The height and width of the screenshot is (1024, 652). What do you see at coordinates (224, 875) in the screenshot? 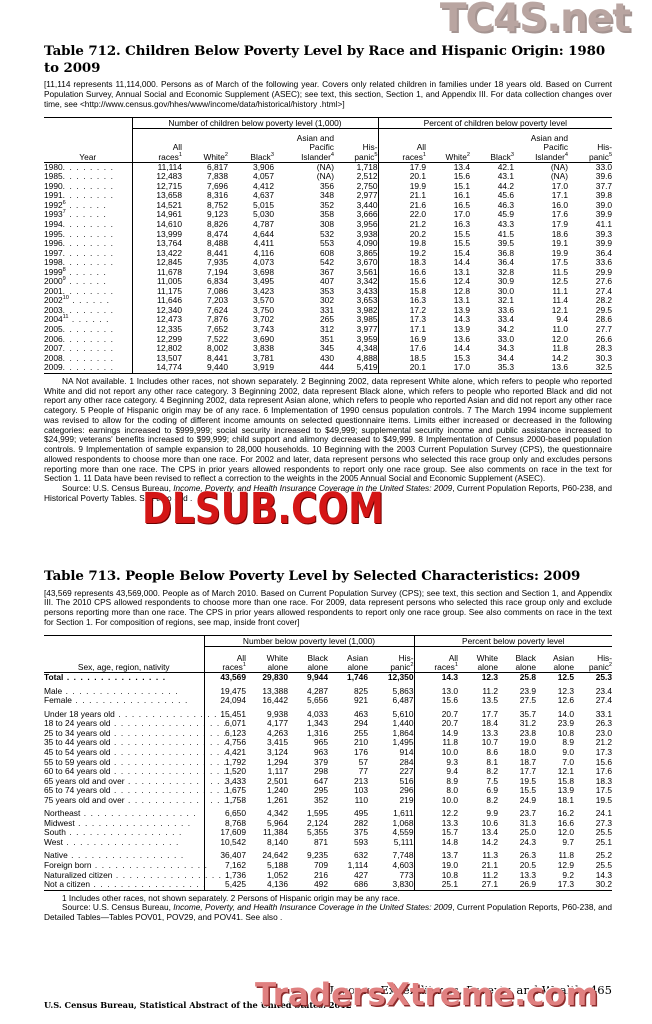
I see `table-cell: 1,736` at bounding box center [224, 875].